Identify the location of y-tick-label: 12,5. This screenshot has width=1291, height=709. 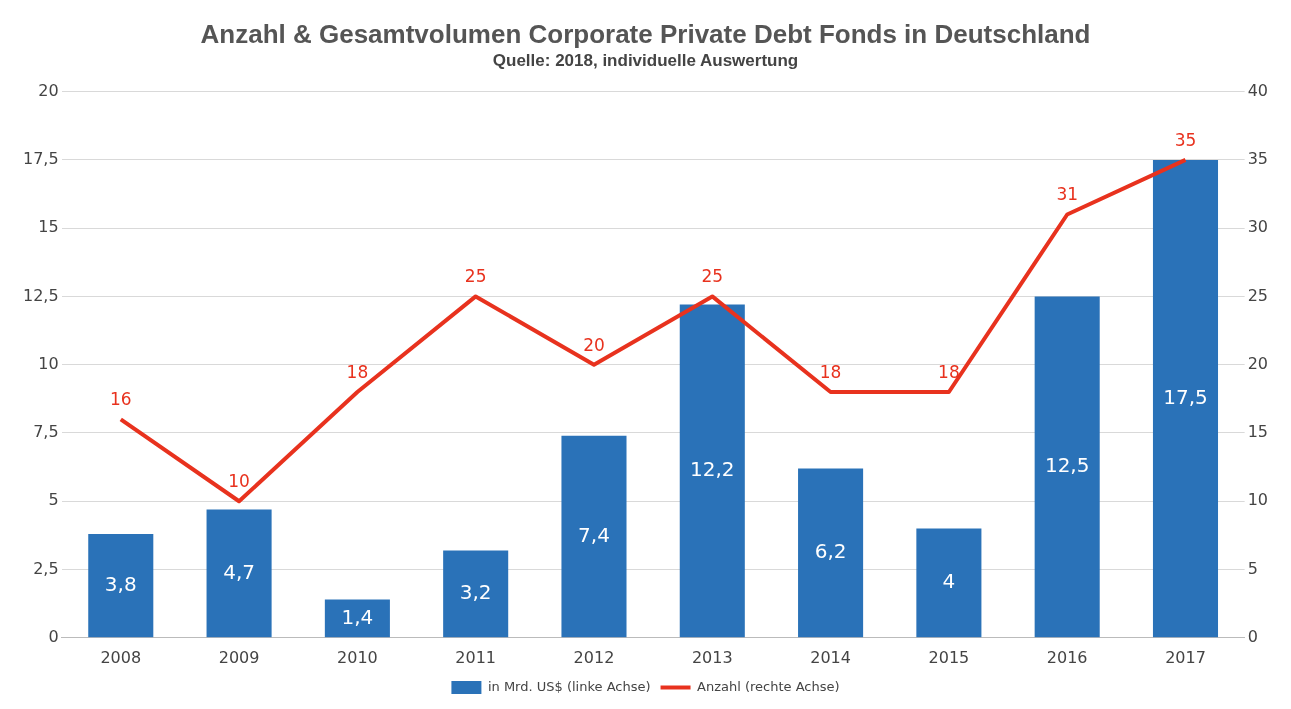
(41, 295).